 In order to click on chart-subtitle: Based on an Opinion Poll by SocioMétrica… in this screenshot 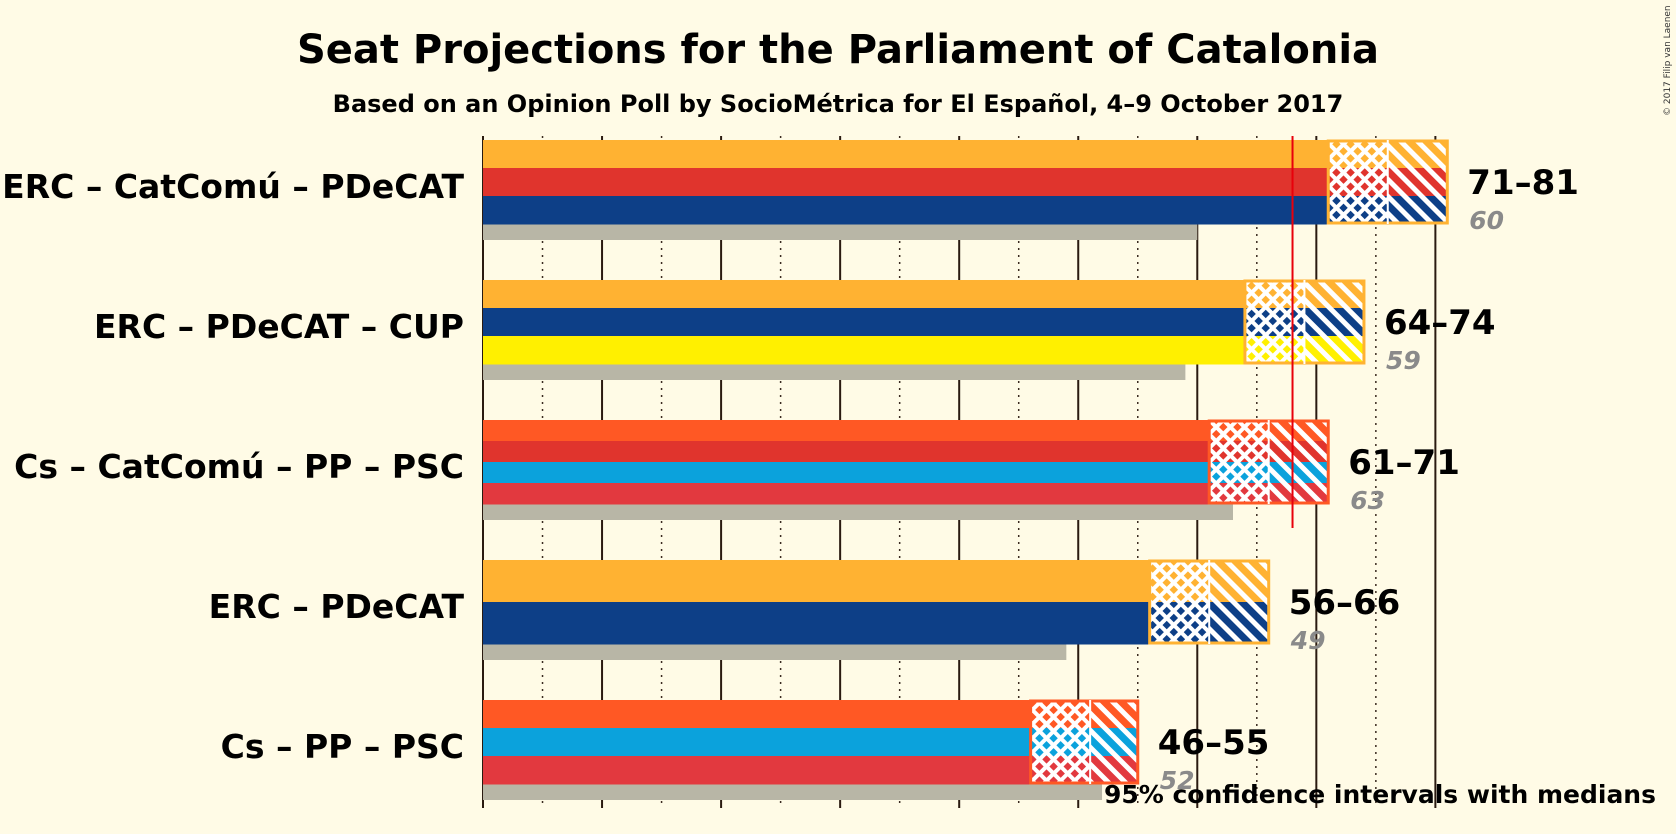, I will do `click(838, 104)`.